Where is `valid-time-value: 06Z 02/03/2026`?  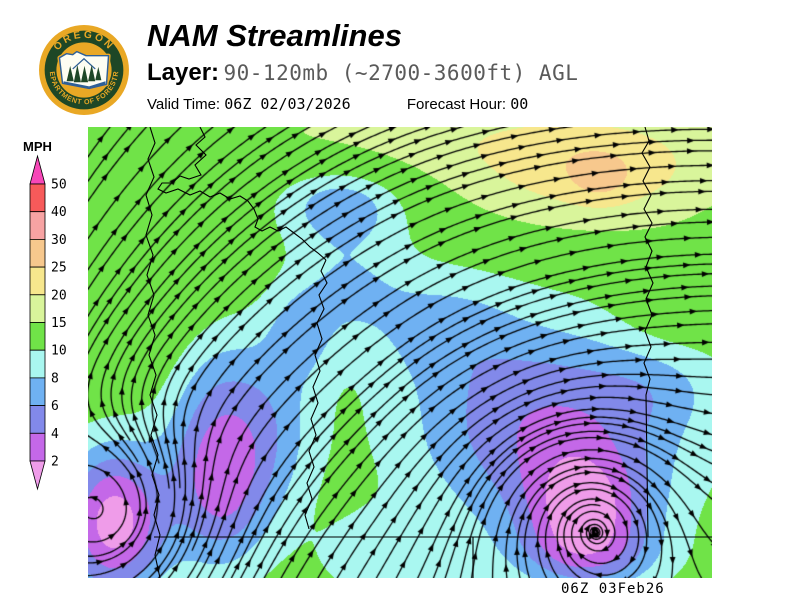 valid-time-value: 06Z 02/03/2026 is located at coordinates (287, 104).